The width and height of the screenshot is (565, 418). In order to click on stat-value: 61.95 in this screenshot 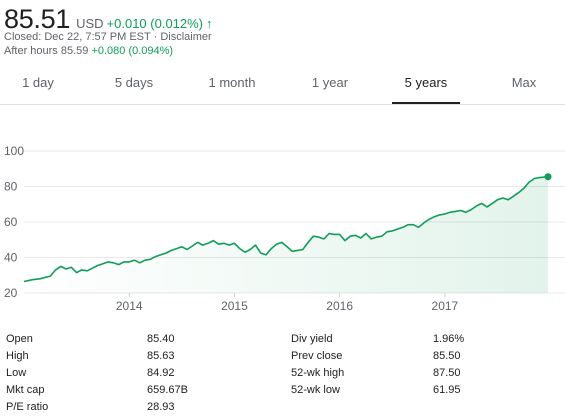, I will do `click(447, 390)`.